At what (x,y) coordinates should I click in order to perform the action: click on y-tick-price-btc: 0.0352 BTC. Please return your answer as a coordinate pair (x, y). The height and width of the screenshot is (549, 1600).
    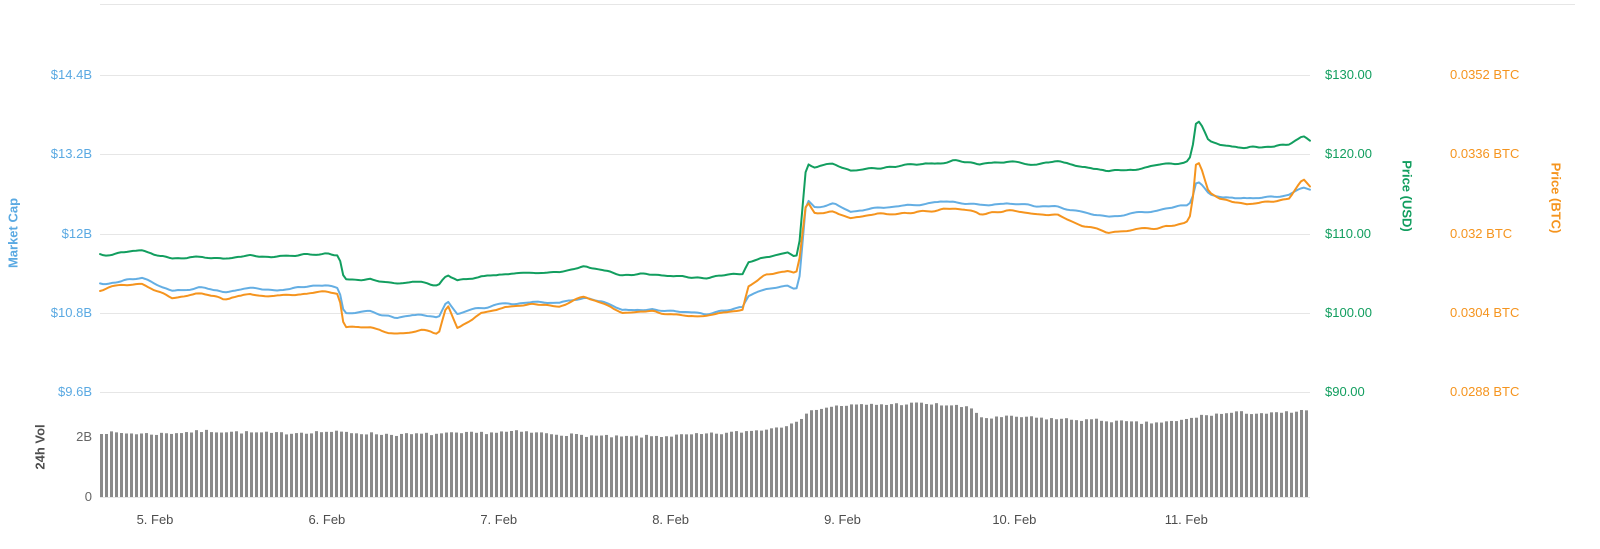
    Looking at the image, I should click on (1485, 74).